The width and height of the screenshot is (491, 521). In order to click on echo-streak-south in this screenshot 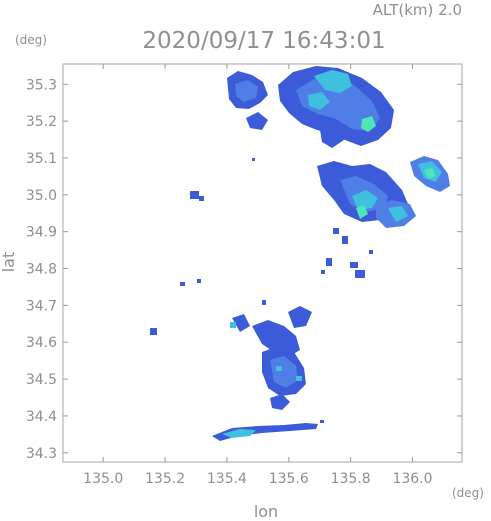, I will do `click(265, 432)`.